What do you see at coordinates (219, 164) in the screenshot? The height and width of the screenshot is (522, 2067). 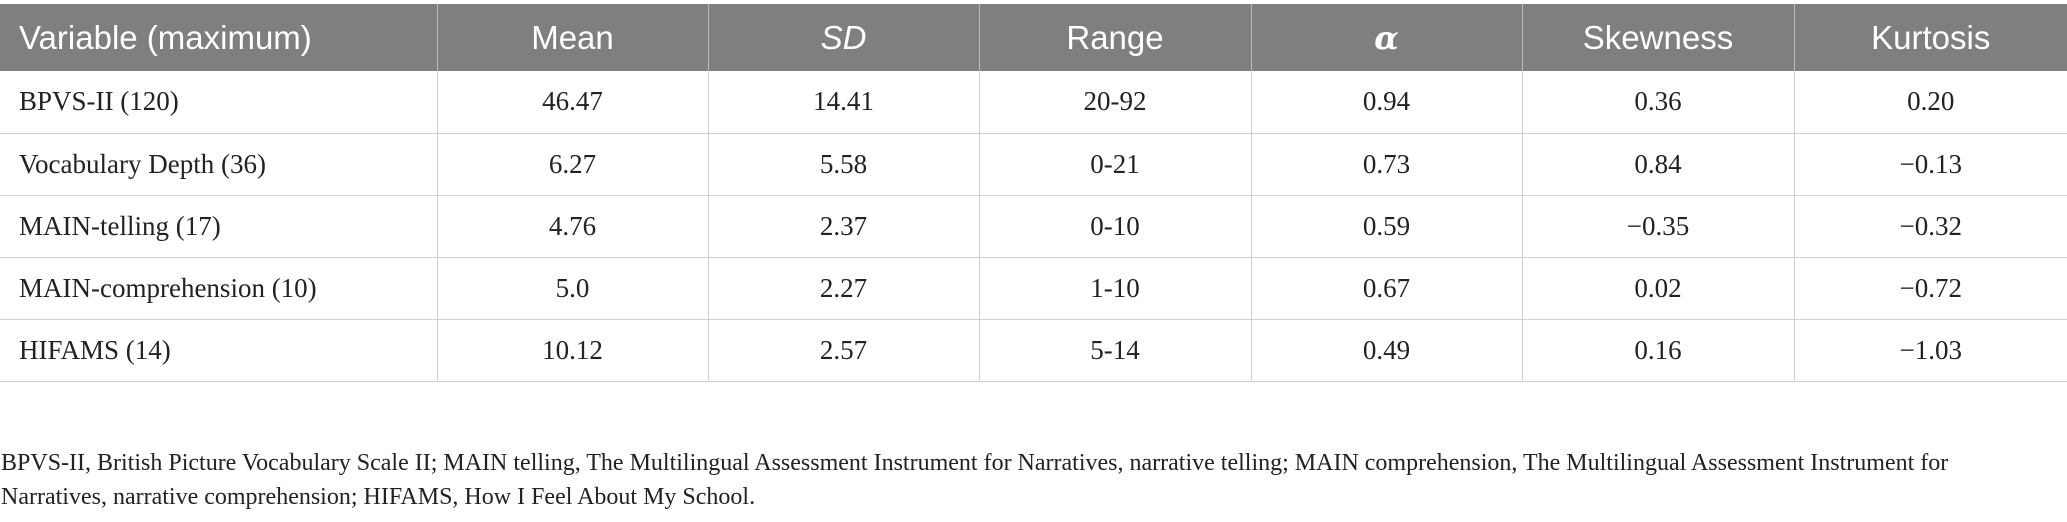 I see `cell-variable: Vocabulary Depth (36)` at bounding box center [219, 164].